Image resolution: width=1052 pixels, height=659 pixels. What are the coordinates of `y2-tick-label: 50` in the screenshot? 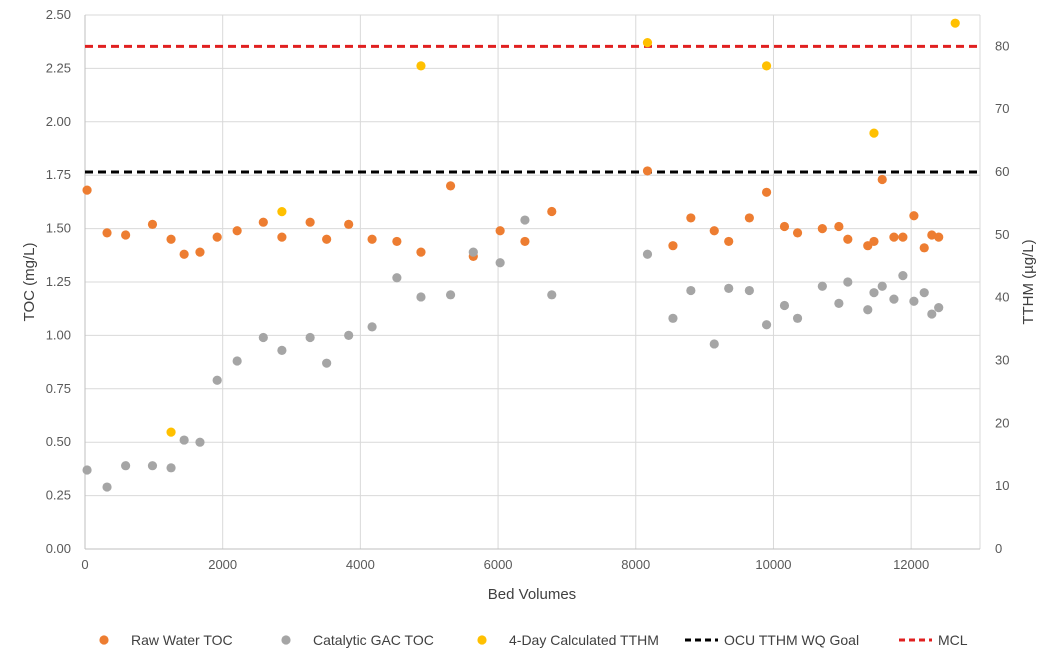 It's located at (1002, 234).